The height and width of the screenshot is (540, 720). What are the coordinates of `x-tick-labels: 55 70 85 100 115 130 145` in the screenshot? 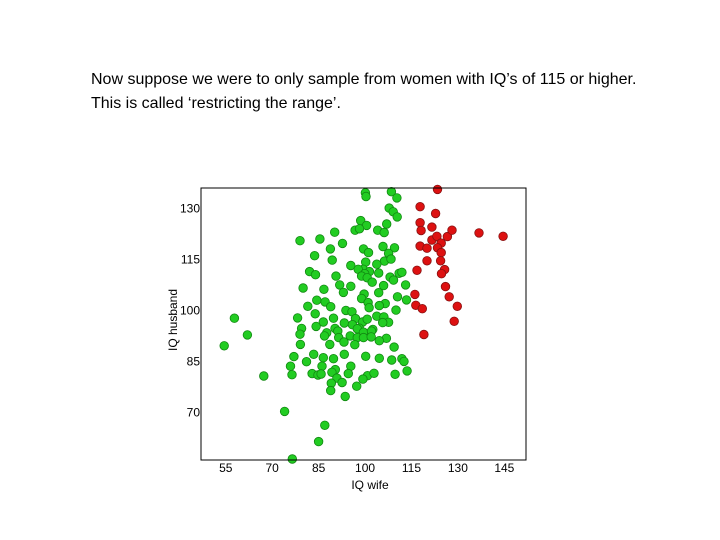 It's located at (367, 468).